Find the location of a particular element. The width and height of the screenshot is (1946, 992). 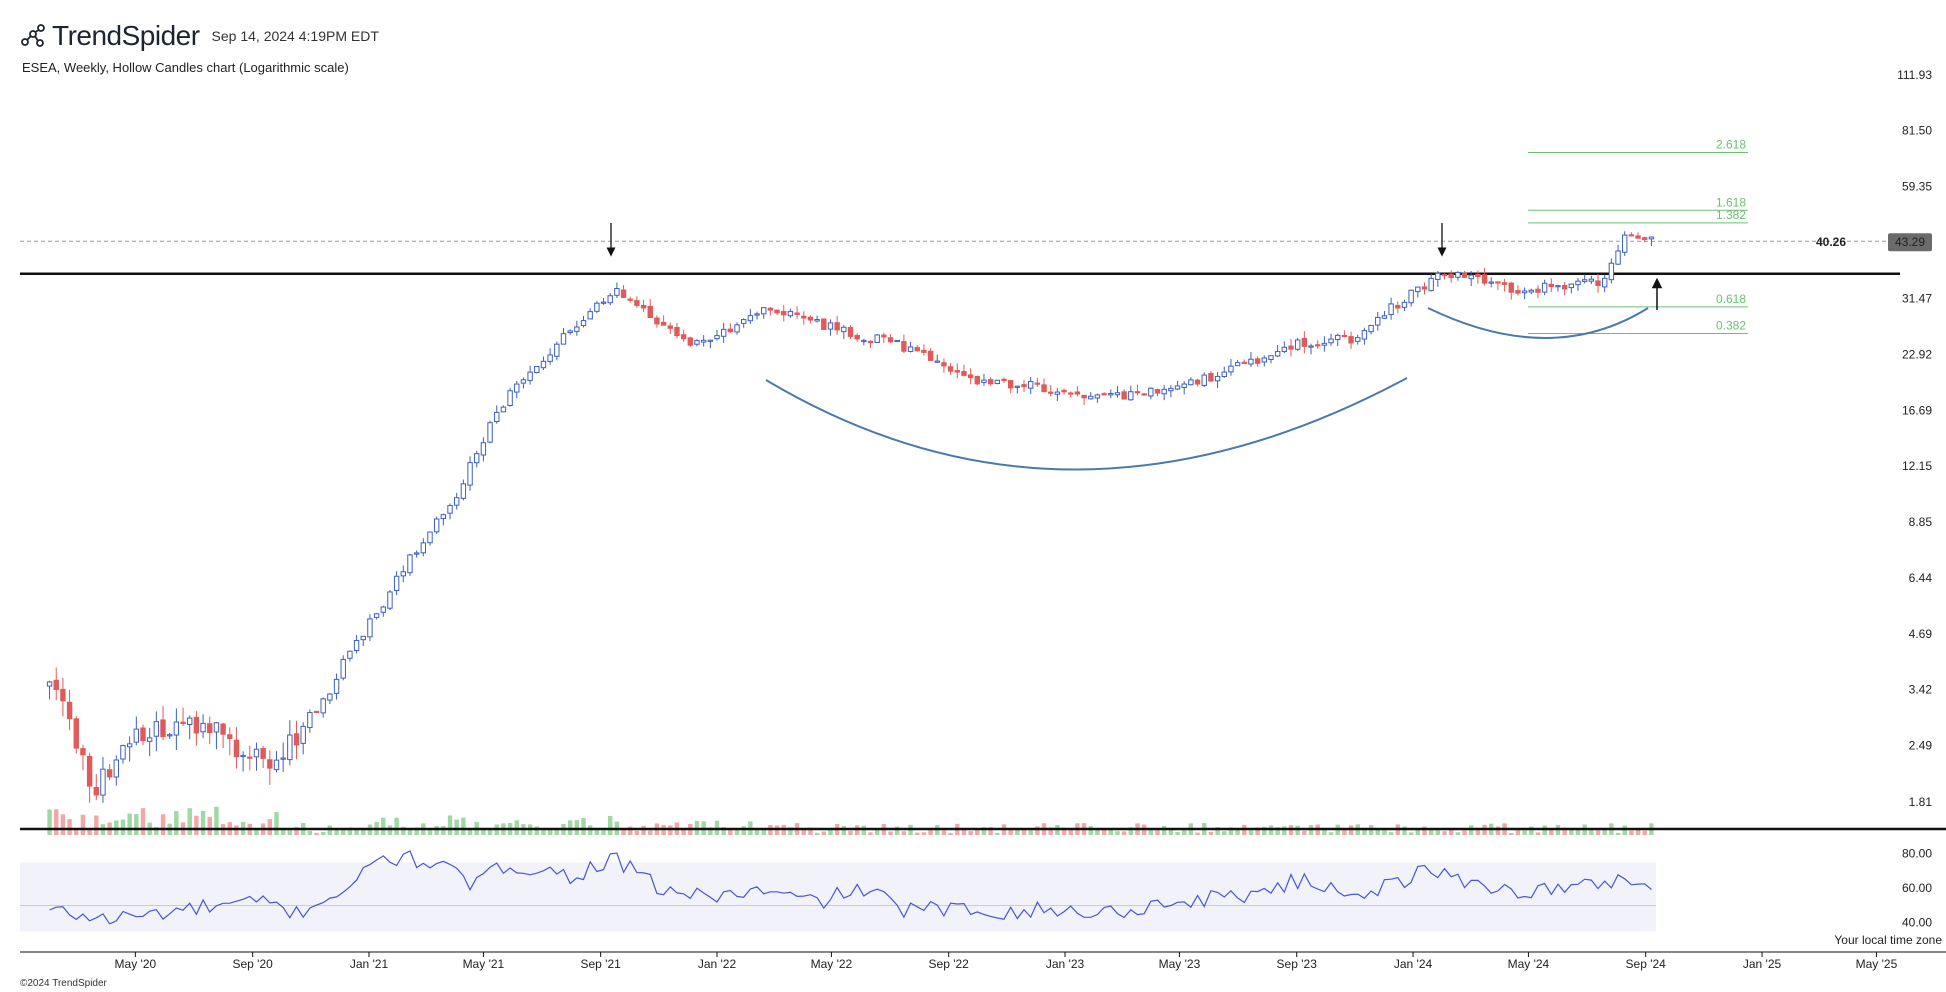

x-tick-label: Sep '21 is located at coordinates (601, 964).